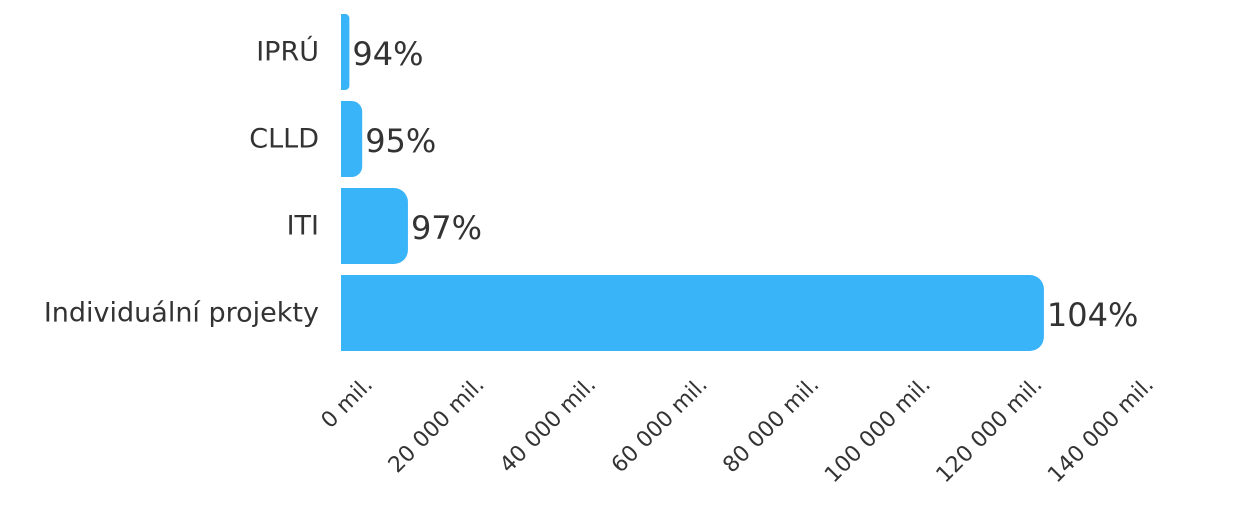 This screenshot has height=518, width=1258. I want to click on data-label: 94%, so click(387, 54).